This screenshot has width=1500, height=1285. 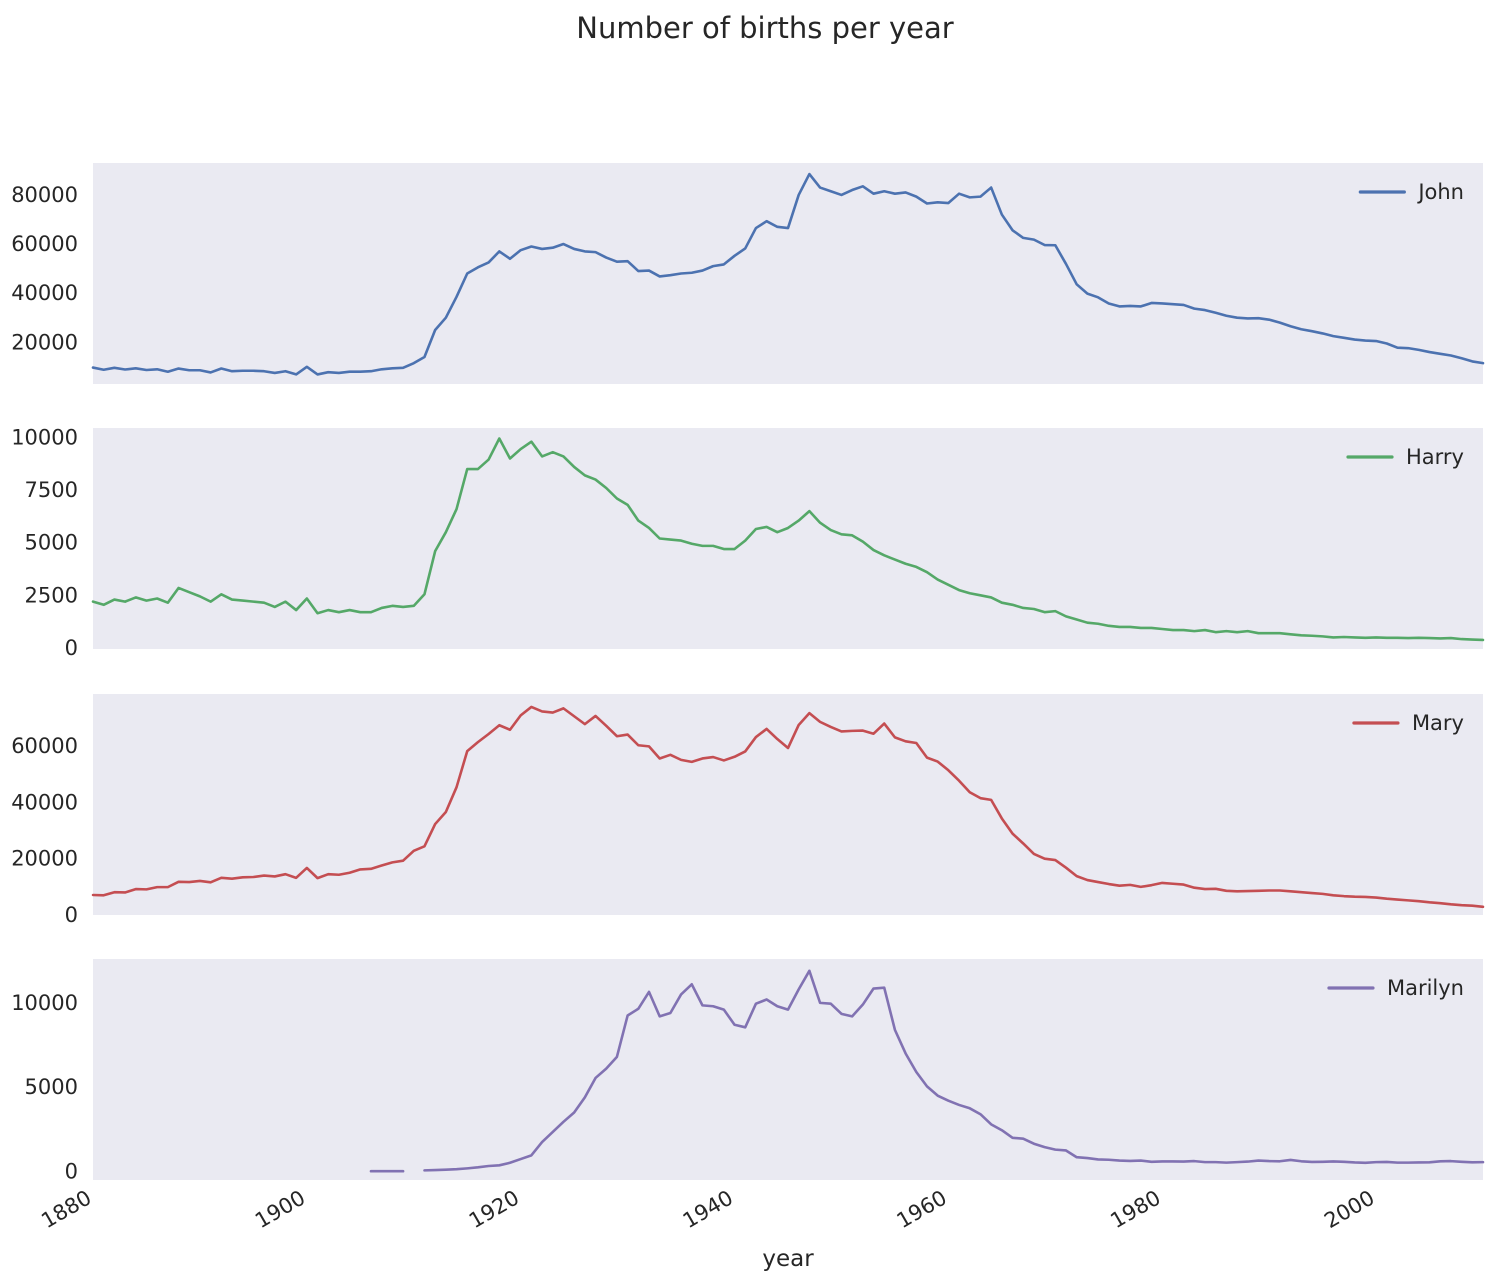 What do you see at coordinates (66, 1210) in the screenshot?
I see `x-tick-label: 1880` at bounding box center [66, 1210].